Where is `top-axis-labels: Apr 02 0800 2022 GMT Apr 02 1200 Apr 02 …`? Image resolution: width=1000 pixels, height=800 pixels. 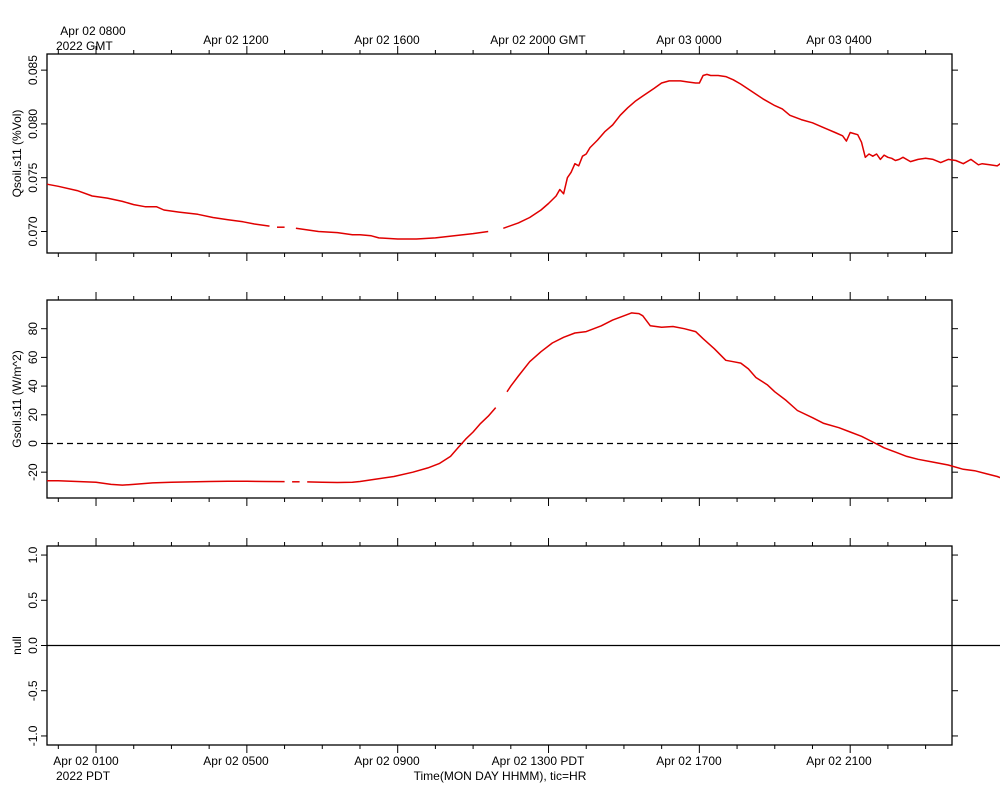 top-axis-labels: Apr 02 0800 2022 GMT Apr 02 1200 Apr 02 … is located at coordinates (464, 38).